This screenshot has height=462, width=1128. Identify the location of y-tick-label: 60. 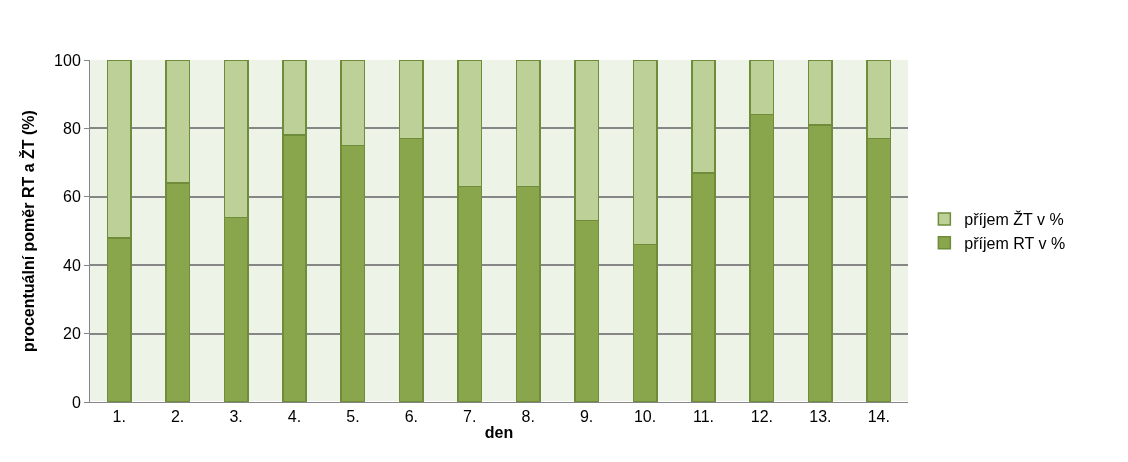
(72, 197).